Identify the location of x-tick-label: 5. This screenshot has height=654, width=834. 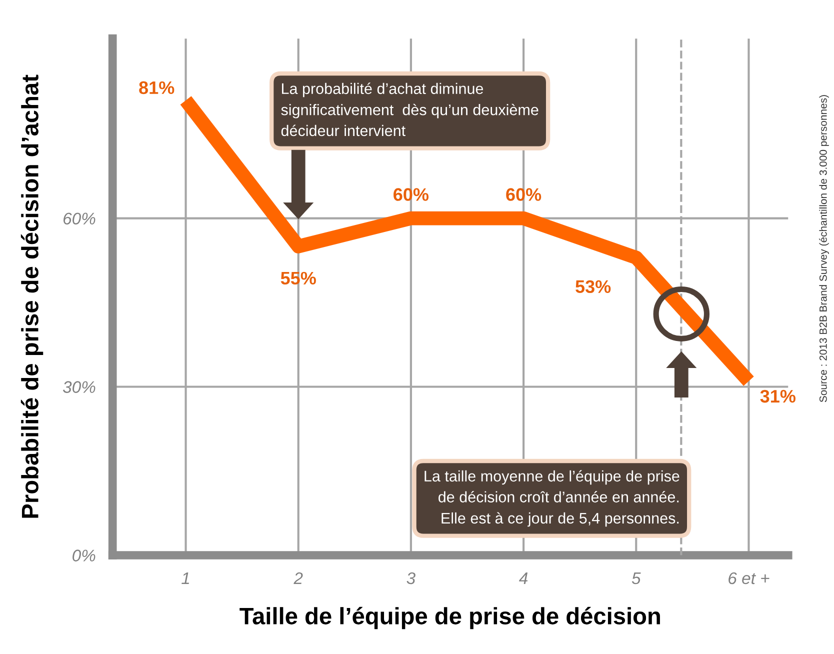
(636, 578).